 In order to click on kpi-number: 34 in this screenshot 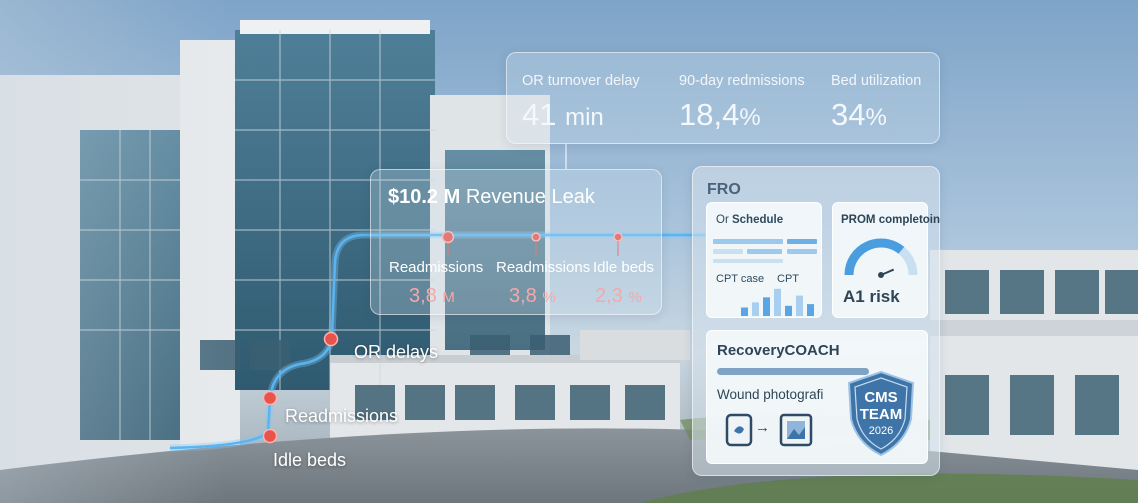, I will do `click(848, 114)`.